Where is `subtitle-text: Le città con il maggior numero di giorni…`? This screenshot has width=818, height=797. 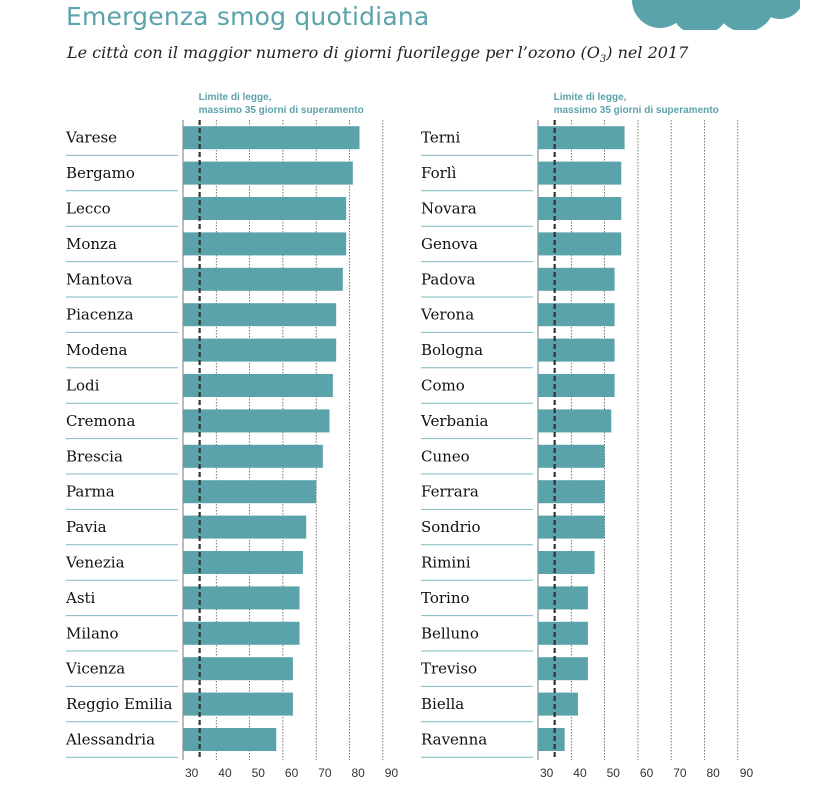
subtitle-text: Le città con il maggior numero di giorni… is located at coordinates (333, 52).